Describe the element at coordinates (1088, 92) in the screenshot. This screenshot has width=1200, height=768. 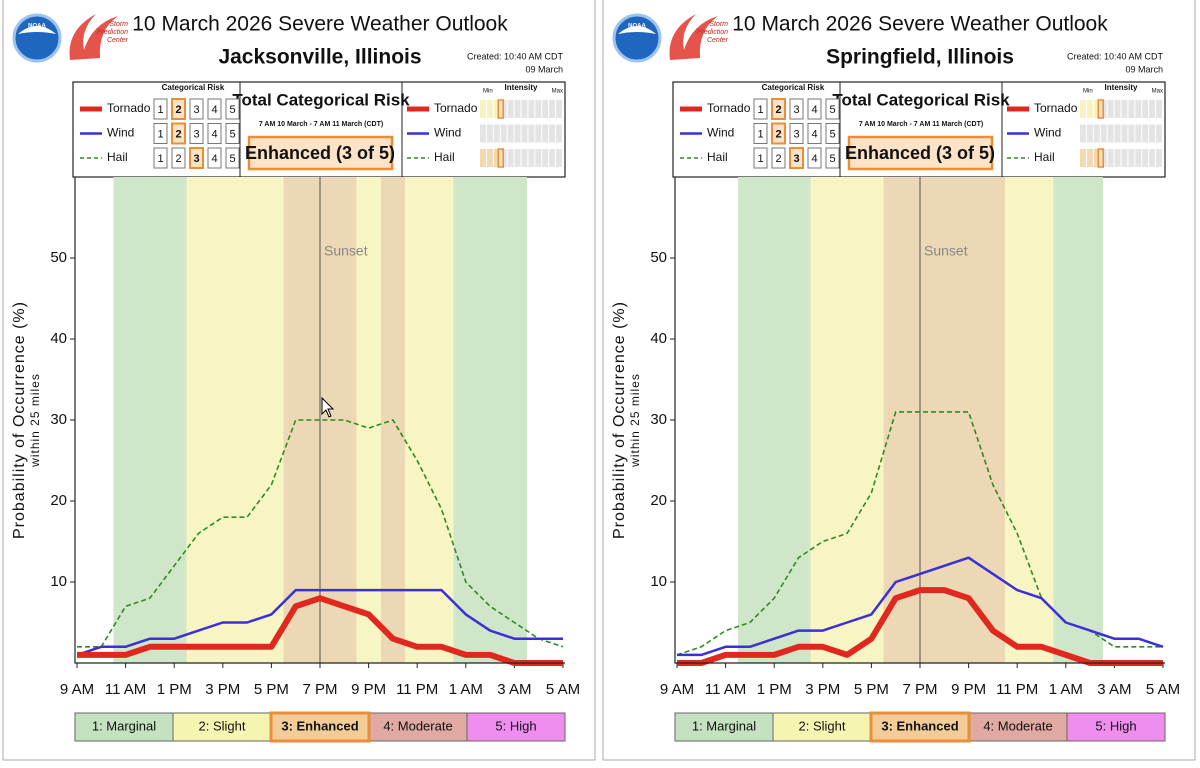
I see `intensity-min: Min` at that location.